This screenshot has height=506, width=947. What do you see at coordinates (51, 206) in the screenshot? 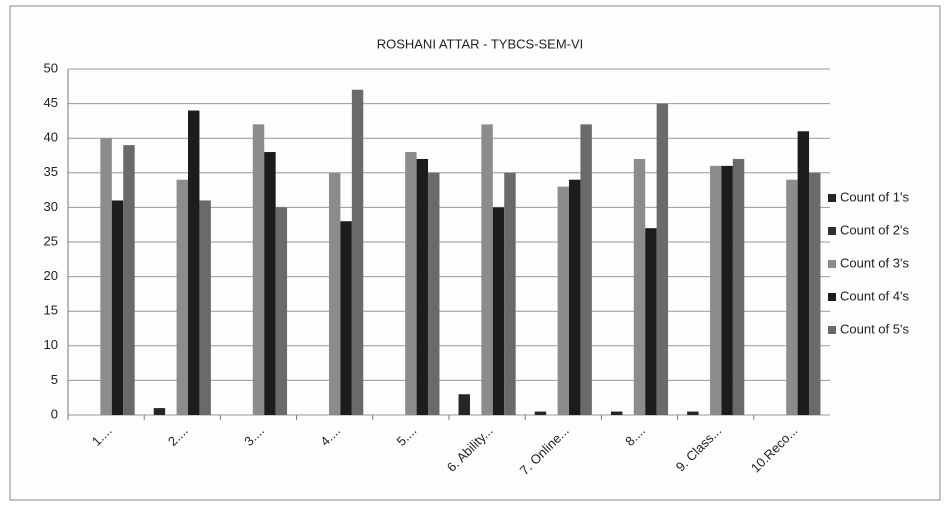
I see `y-tick-label: 30` at bounding box center [51, 206].